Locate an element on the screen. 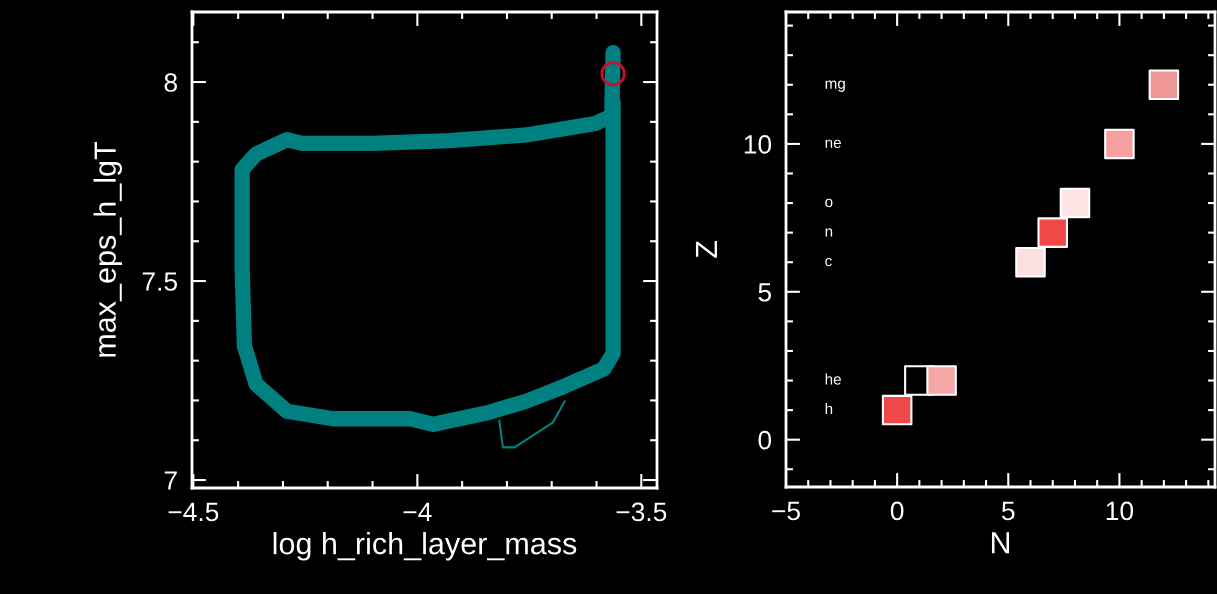  annotation: n is located at coordinates (829, 232).